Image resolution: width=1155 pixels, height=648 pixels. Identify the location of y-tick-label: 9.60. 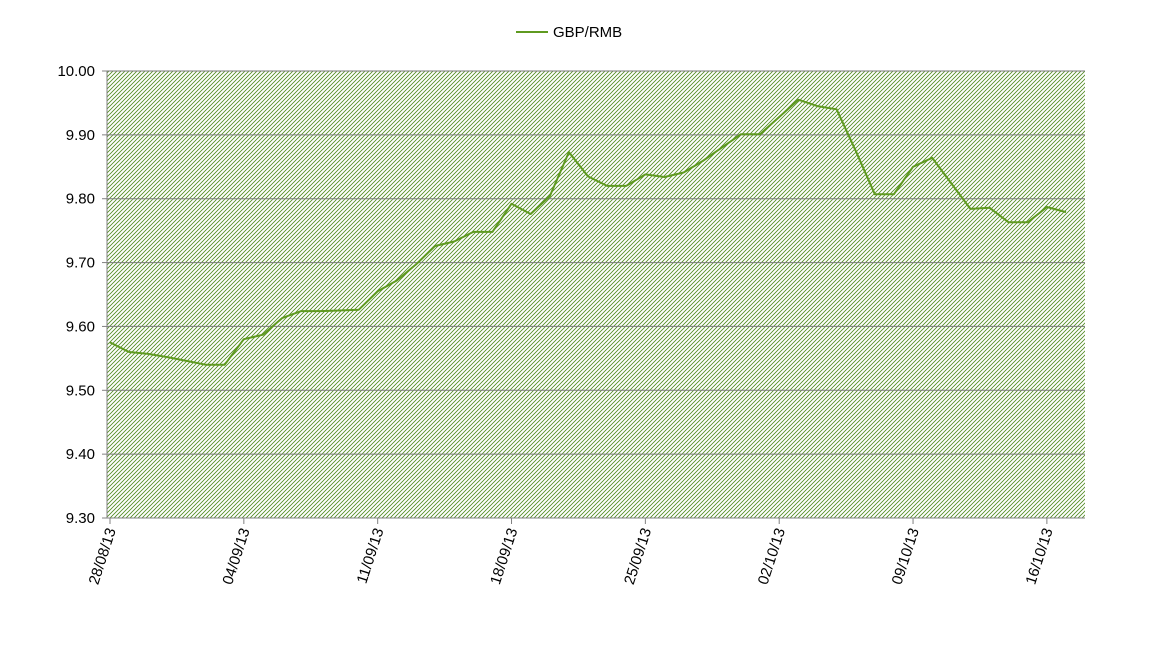
(80, 326).